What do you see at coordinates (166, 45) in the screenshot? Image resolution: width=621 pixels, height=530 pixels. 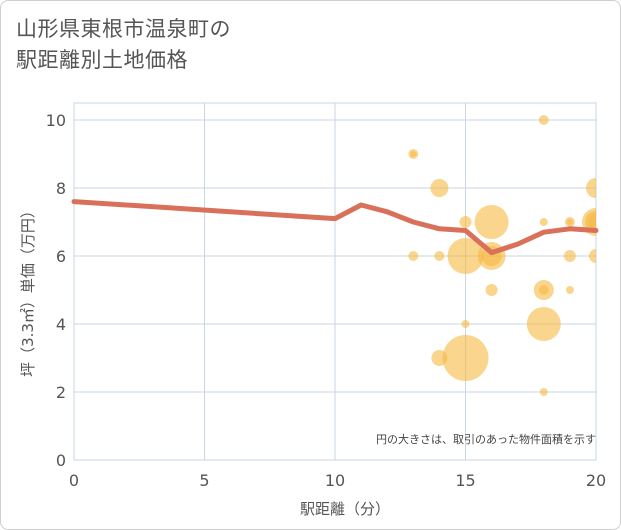 I see `chart-title: 山形県東根市温泉町の 駅距離別土地価格` at bounding box center [166, 45].